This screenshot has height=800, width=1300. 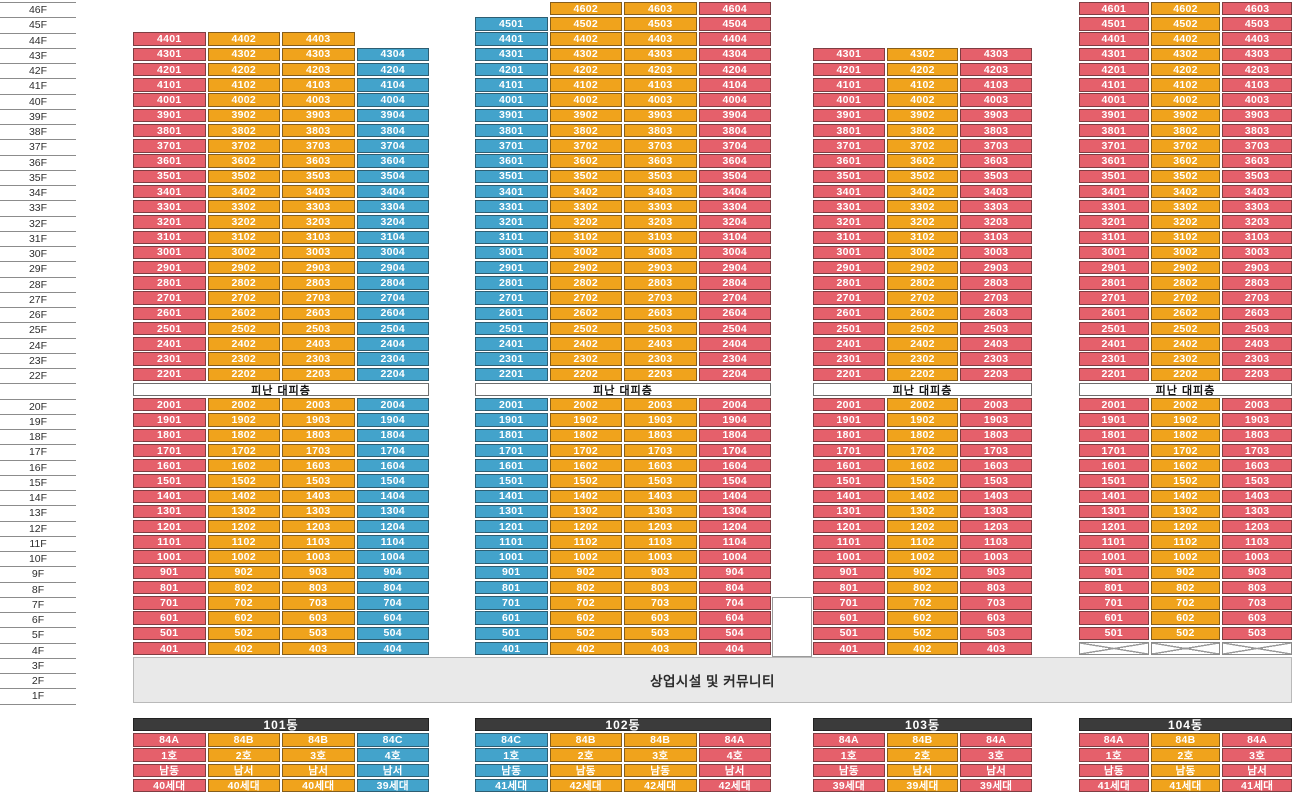 What do you see at coordinates (243, 252) in the screenshot?
I see `unit-cell: 3002` at bounding box center [243, 252].